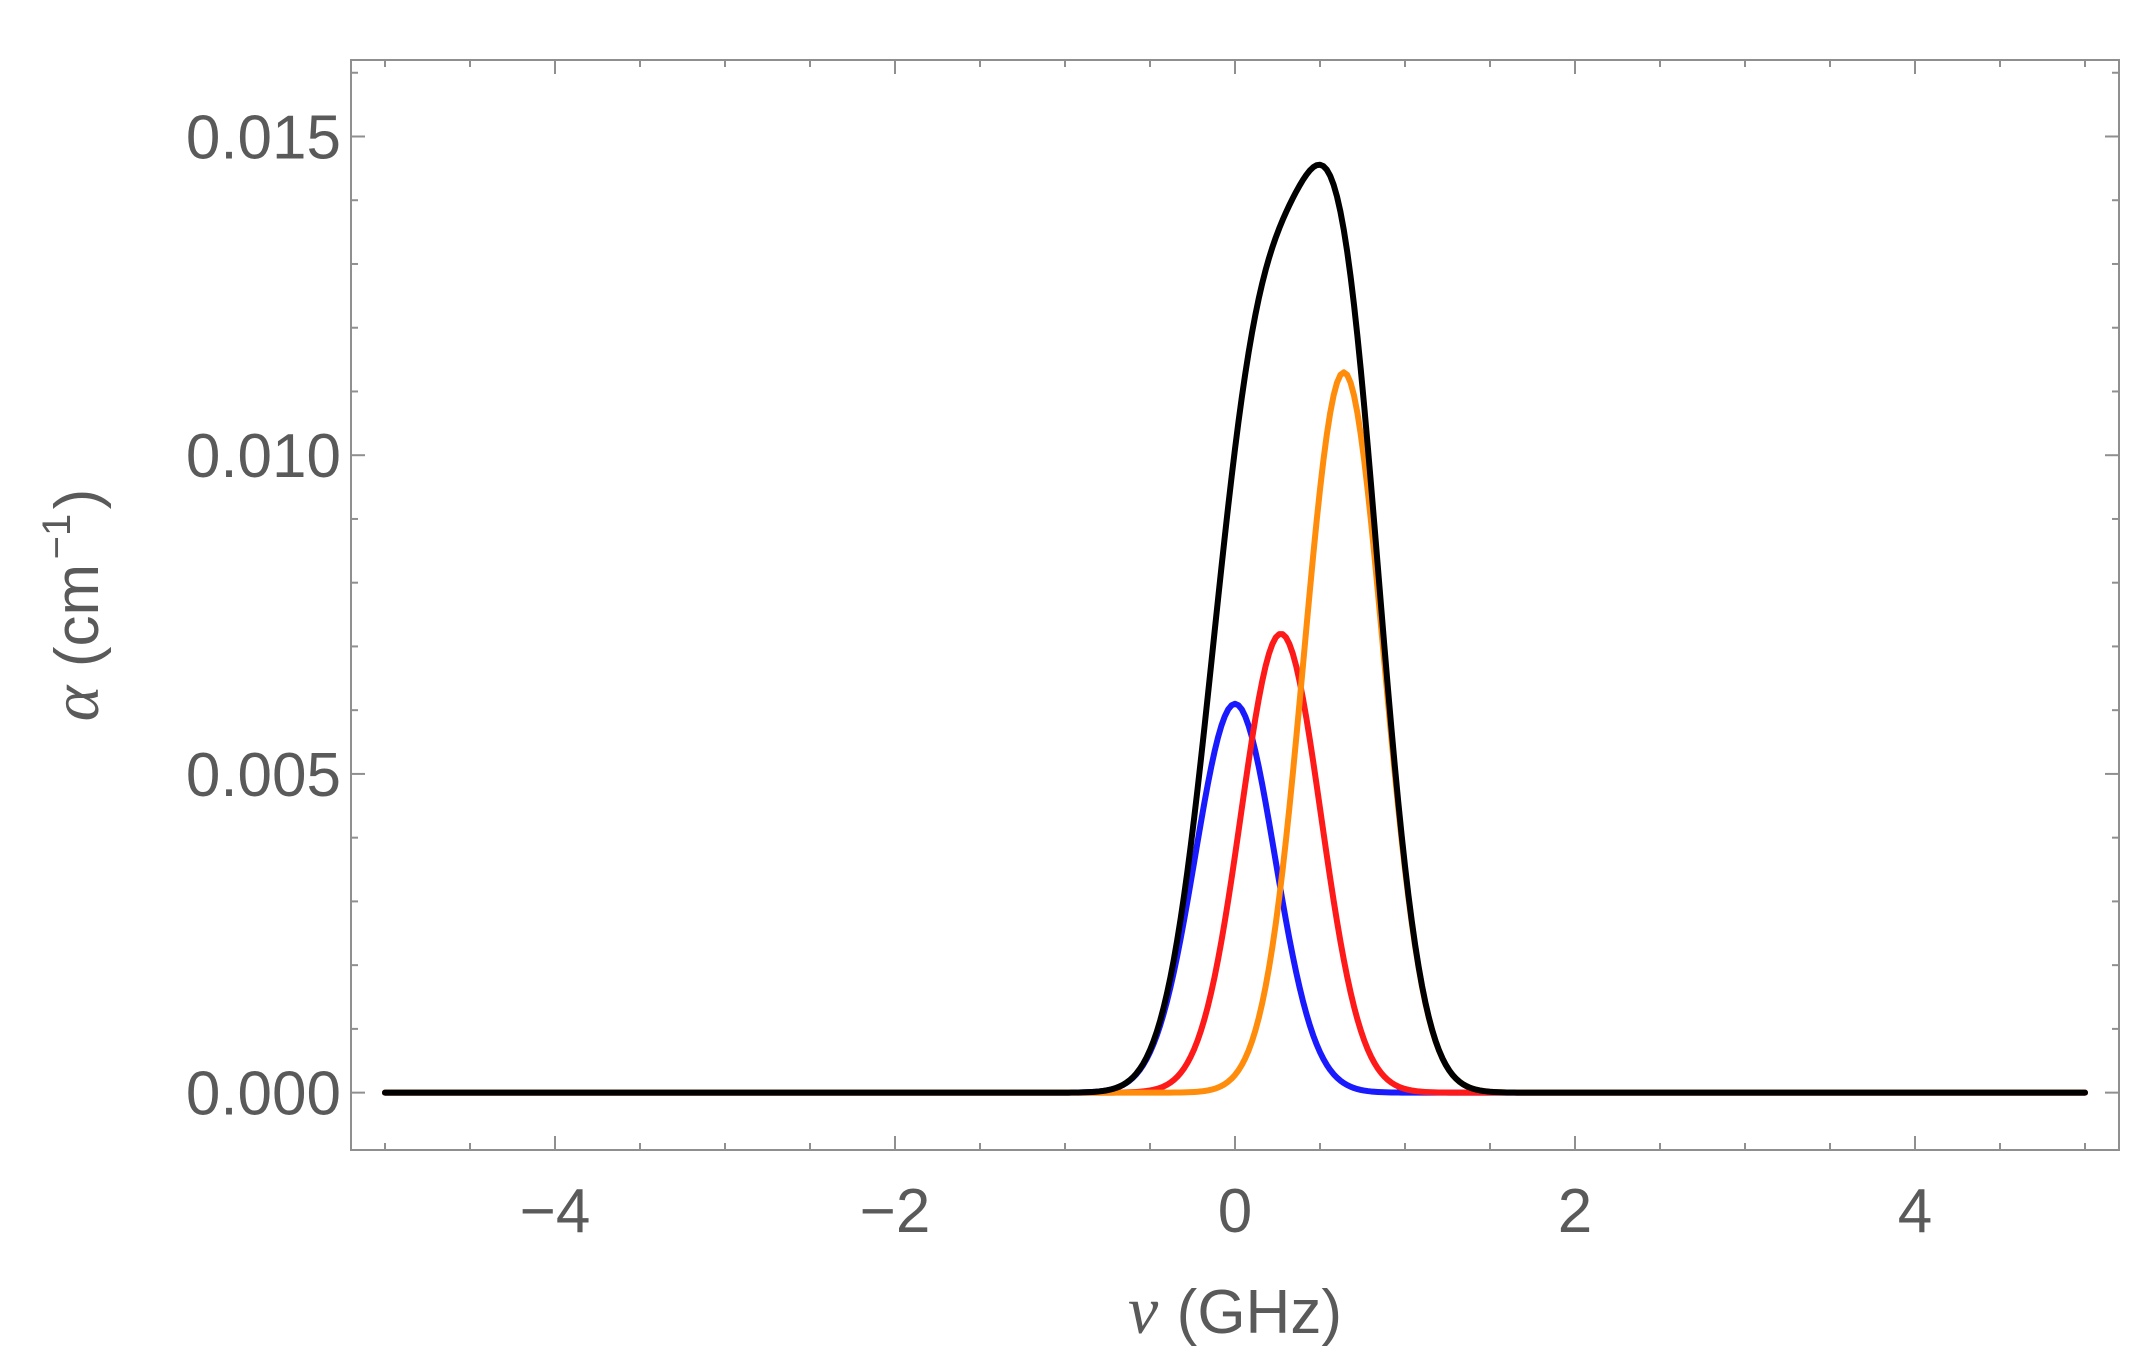  Describe the element at coordinates (77, 499) in the screenshot. I see `y-axis-unit-close: )` at that location.